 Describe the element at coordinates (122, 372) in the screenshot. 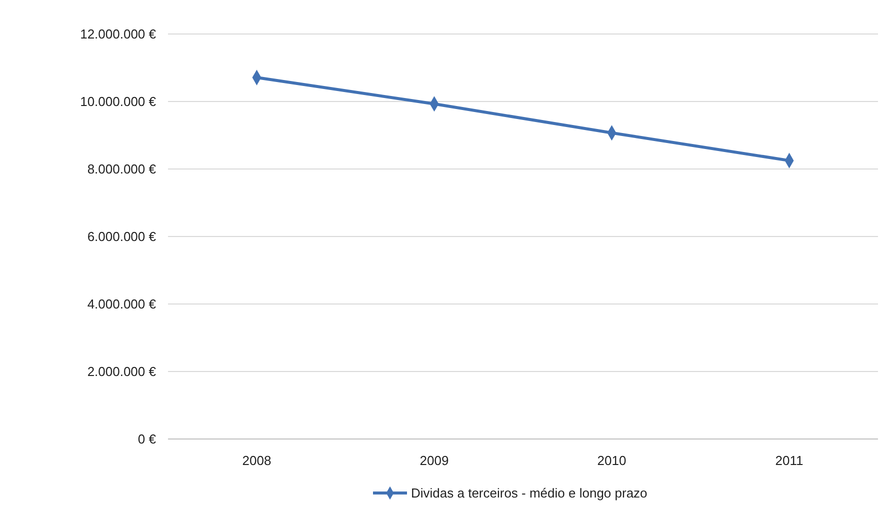

I see `y-tick-label: 2.000.000 €` at that location.